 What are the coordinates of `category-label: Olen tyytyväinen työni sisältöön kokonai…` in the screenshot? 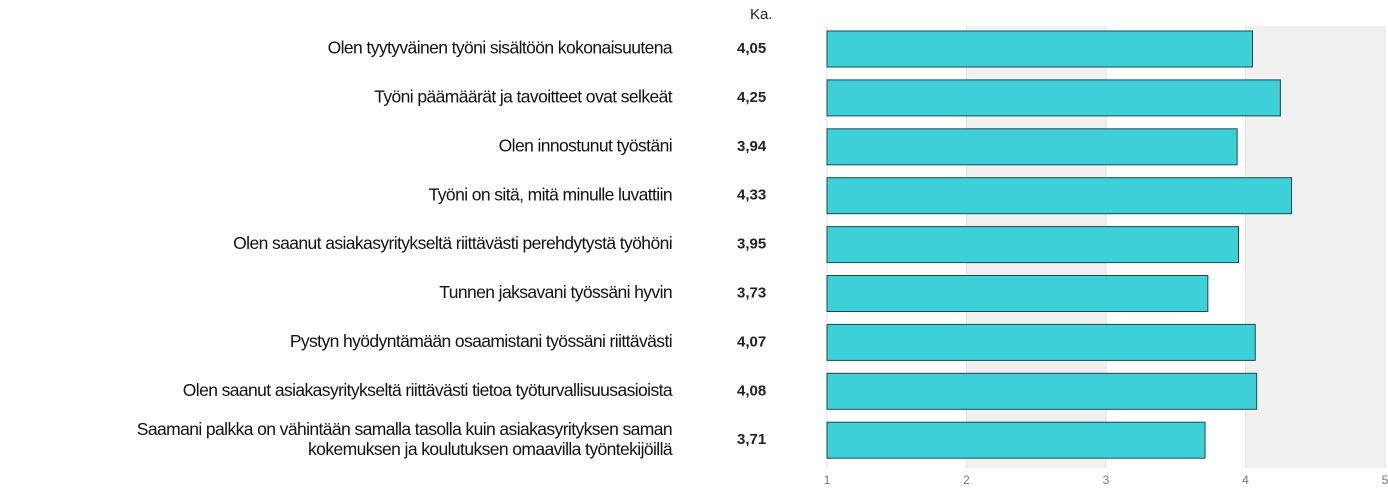 It's located at (500, 48).